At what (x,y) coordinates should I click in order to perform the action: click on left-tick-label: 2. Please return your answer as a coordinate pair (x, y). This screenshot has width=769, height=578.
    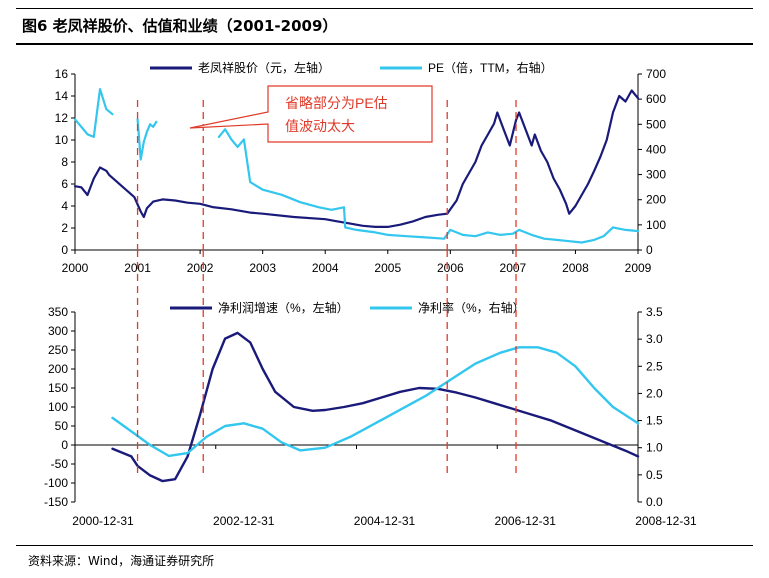
    Looking at the image, I should click on (64, 228).